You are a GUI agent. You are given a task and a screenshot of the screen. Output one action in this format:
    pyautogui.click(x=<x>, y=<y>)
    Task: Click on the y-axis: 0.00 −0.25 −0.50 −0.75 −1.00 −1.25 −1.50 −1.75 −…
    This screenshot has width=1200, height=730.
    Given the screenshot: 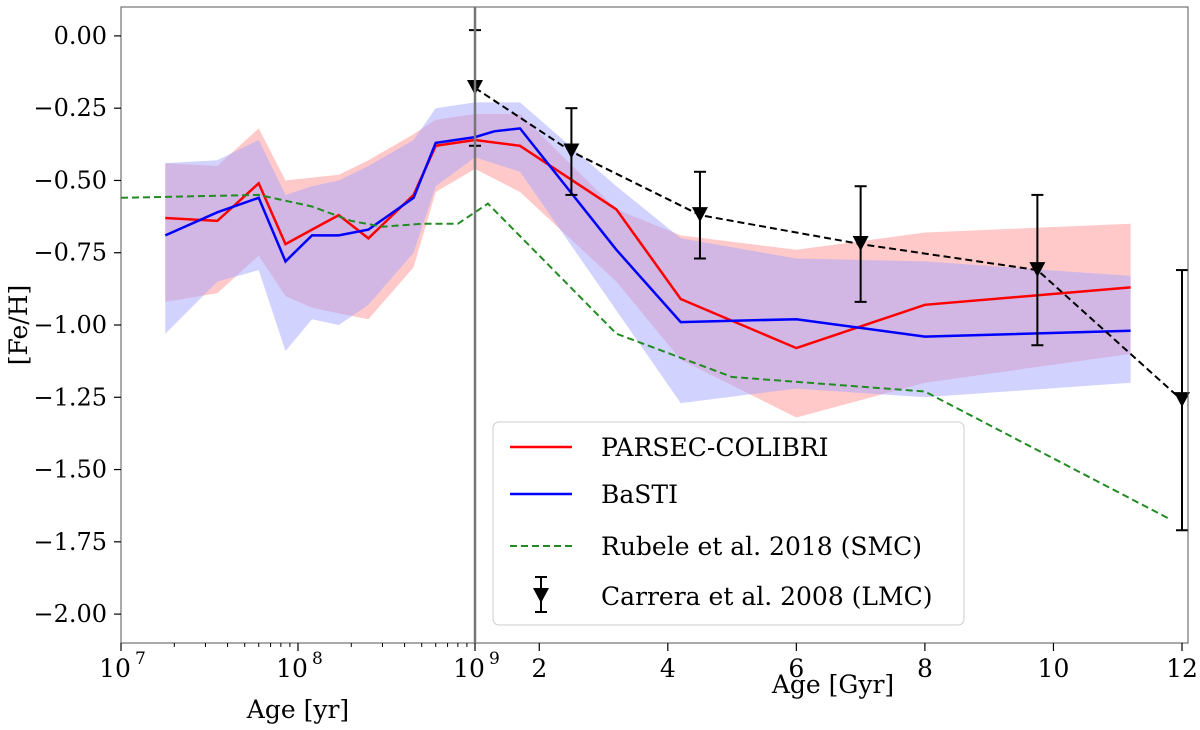 What is the action you would take?
    pyautogui.click(x=77, y=325)
    